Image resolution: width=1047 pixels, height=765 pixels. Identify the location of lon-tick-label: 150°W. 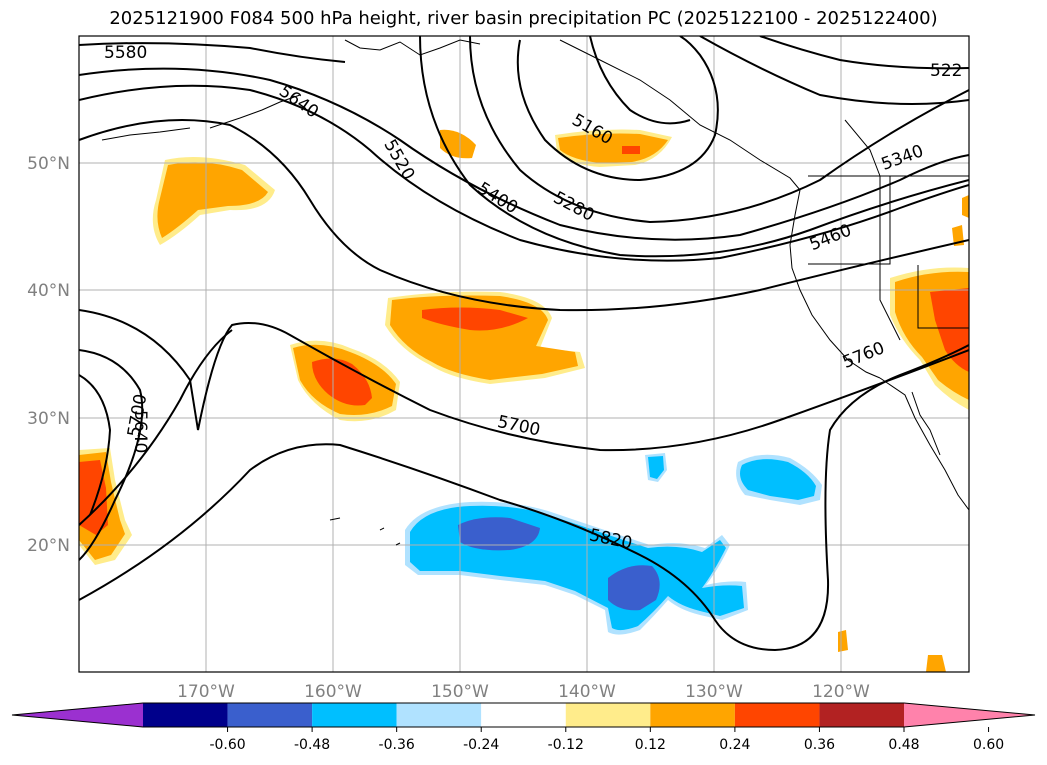
(460, 692).